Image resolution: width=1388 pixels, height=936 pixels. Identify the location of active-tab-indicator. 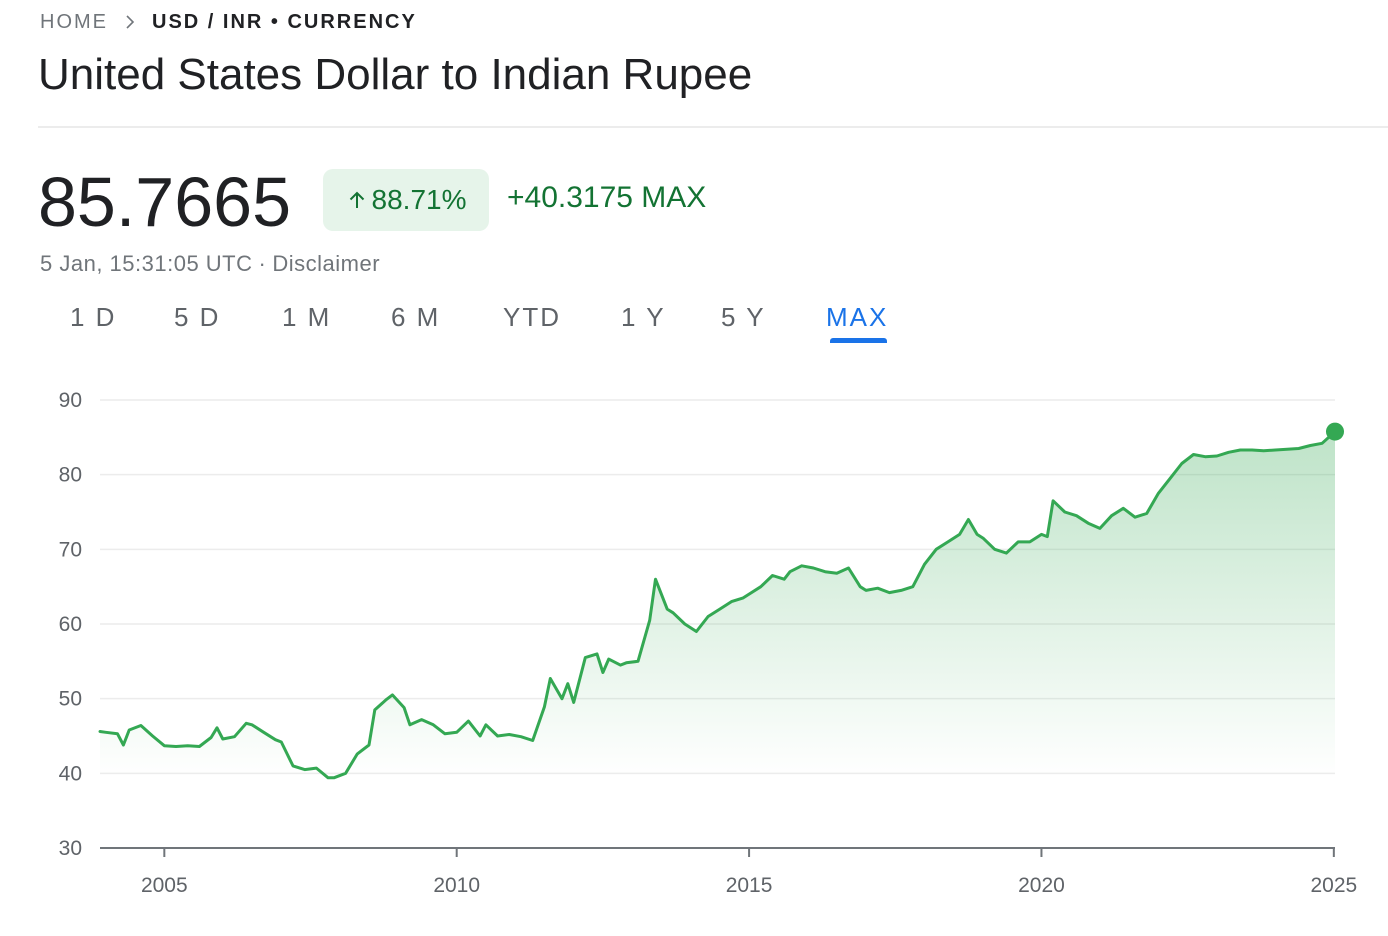
(858, 340).